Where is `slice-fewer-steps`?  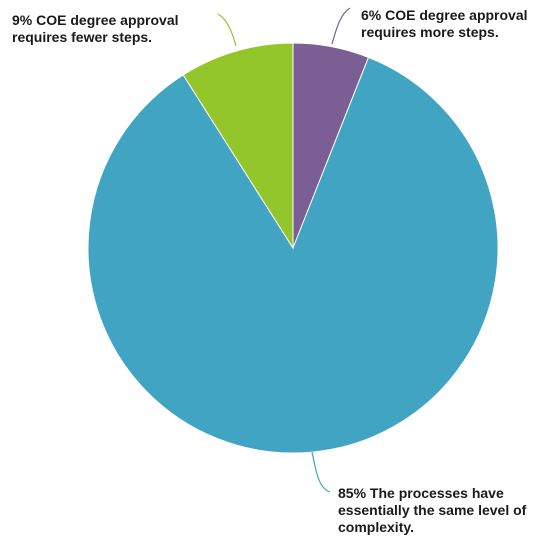
slice-fewer-steps is located at coordinates (238, 146).